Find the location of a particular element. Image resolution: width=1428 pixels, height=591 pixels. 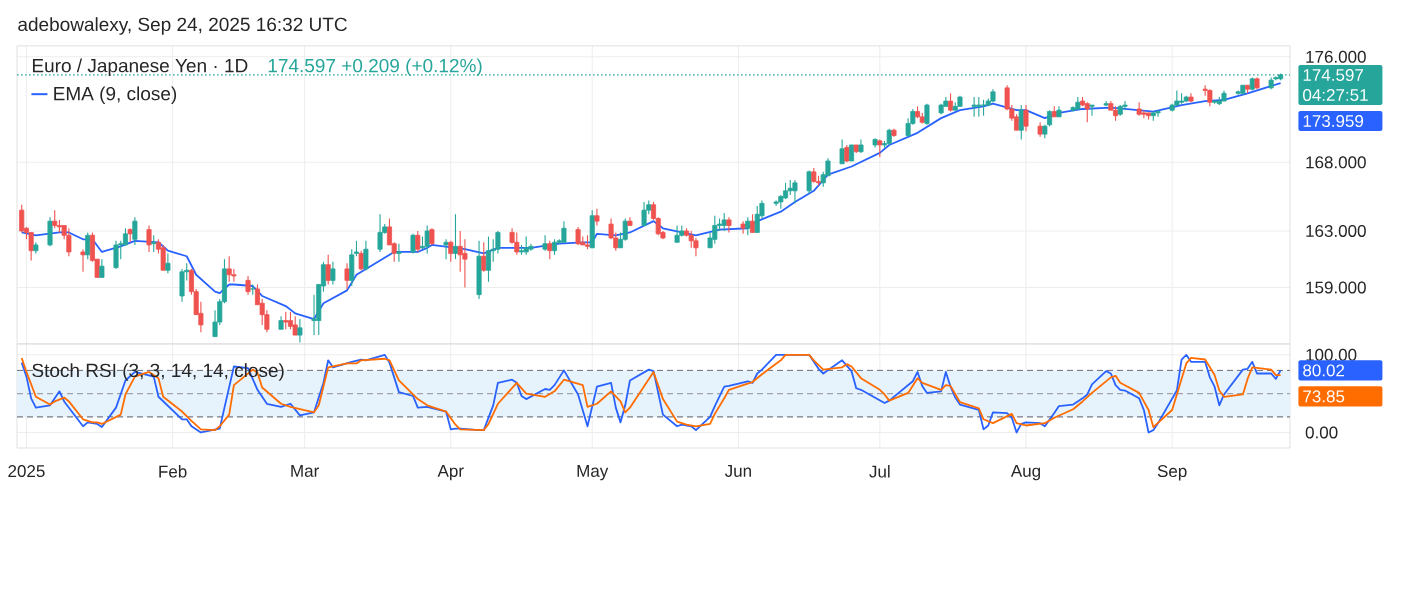

annotation: 174.597 +0.209 (+0.12%) is located at coordinates (375, 67).